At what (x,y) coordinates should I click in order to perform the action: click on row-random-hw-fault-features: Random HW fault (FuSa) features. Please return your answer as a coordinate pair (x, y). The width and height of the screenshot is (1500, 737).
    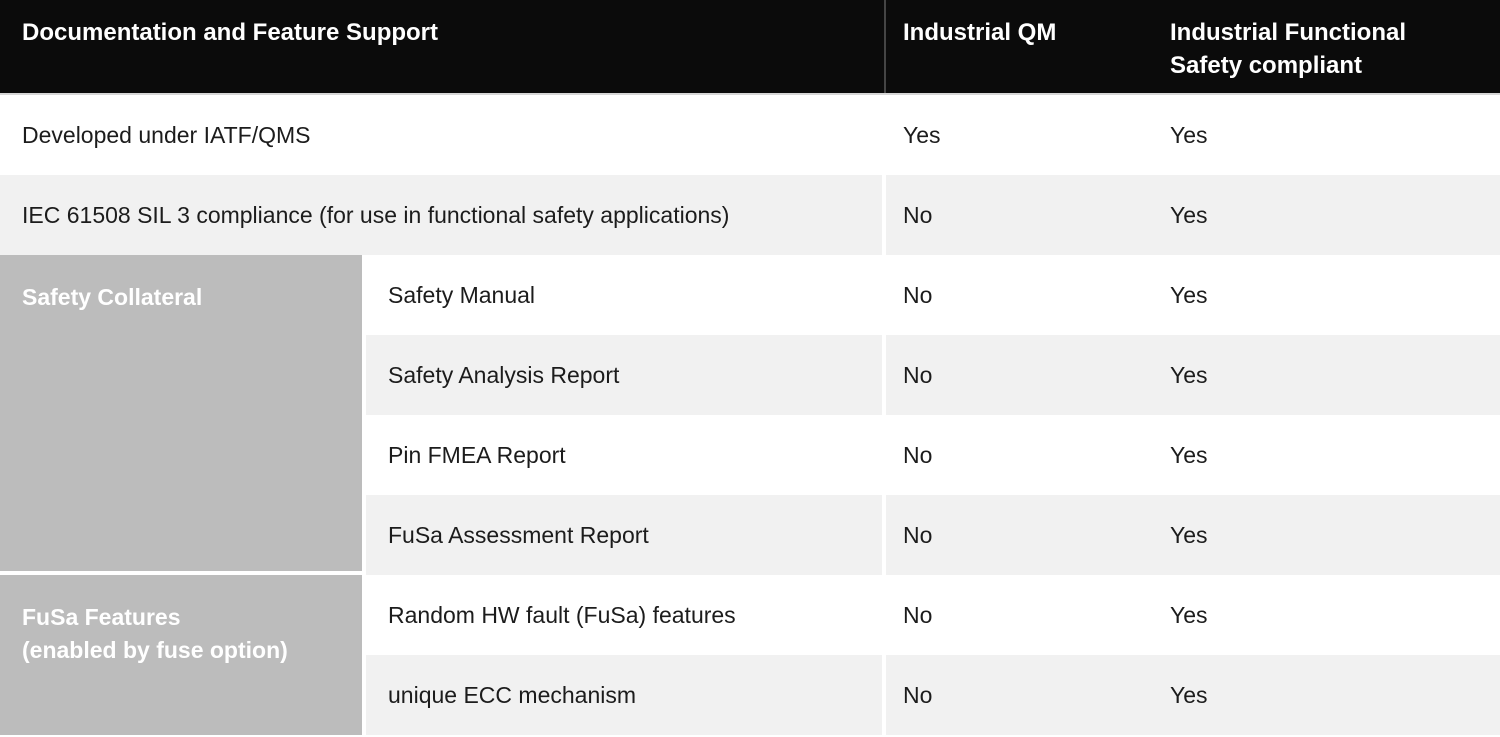
    Looking at the image, I should click on (625, 615).